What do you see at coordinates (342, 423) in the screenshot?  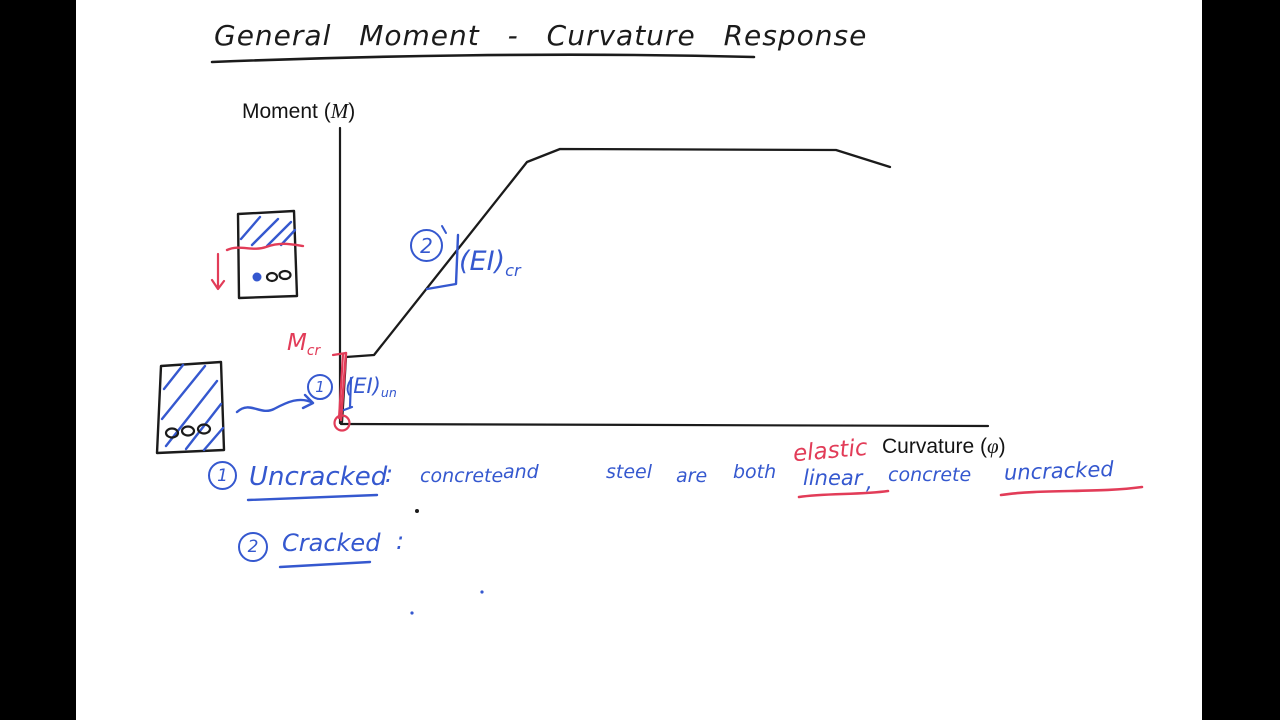 I see `origin-circle-mark` at bounding box center [342, 423].